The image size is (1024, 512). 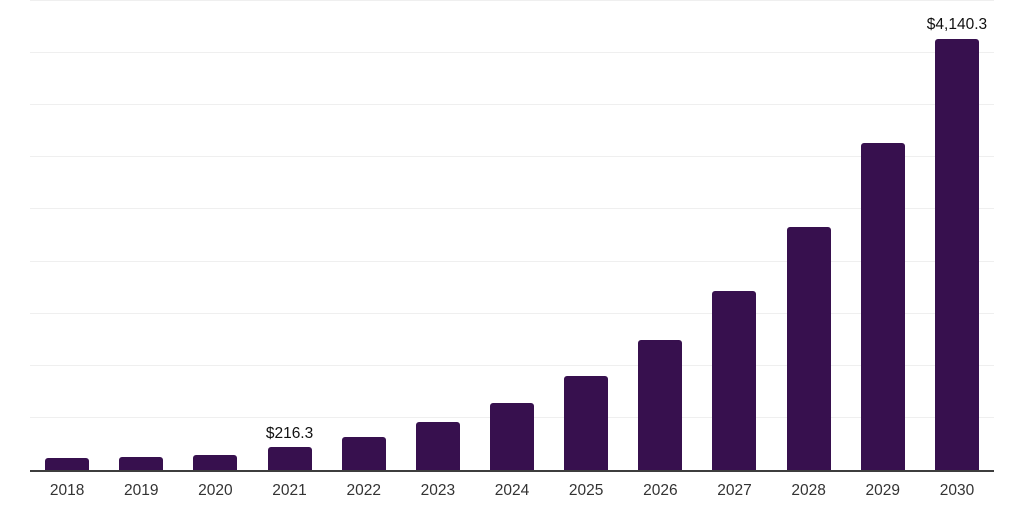 What do you see at coordinates (67, 235) in the screenshot?
I see `bar-group-2018` at bounding box center [67, 235].